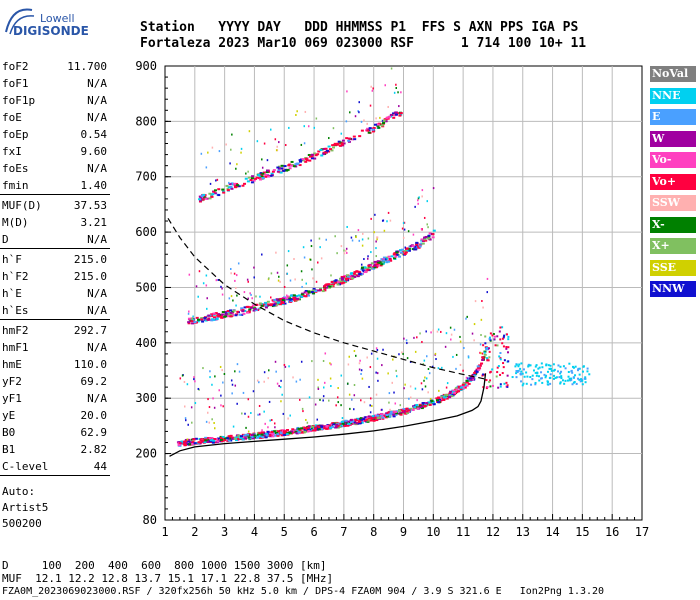 This screenshot has height=600, width=700. Describe the element at coordinates (15, 222) in the screenshot. I see `param-key: M(D)` at that location.